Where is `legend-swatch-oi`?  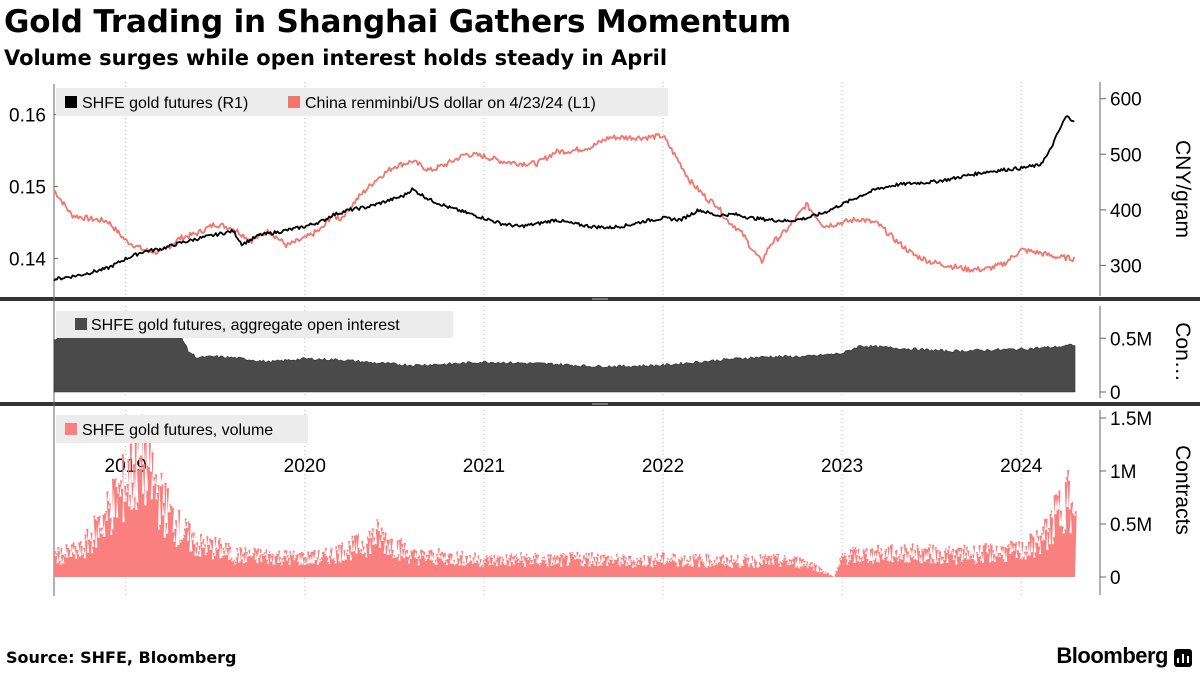 legend-swatch-oi is located at coordinates (81, 324).